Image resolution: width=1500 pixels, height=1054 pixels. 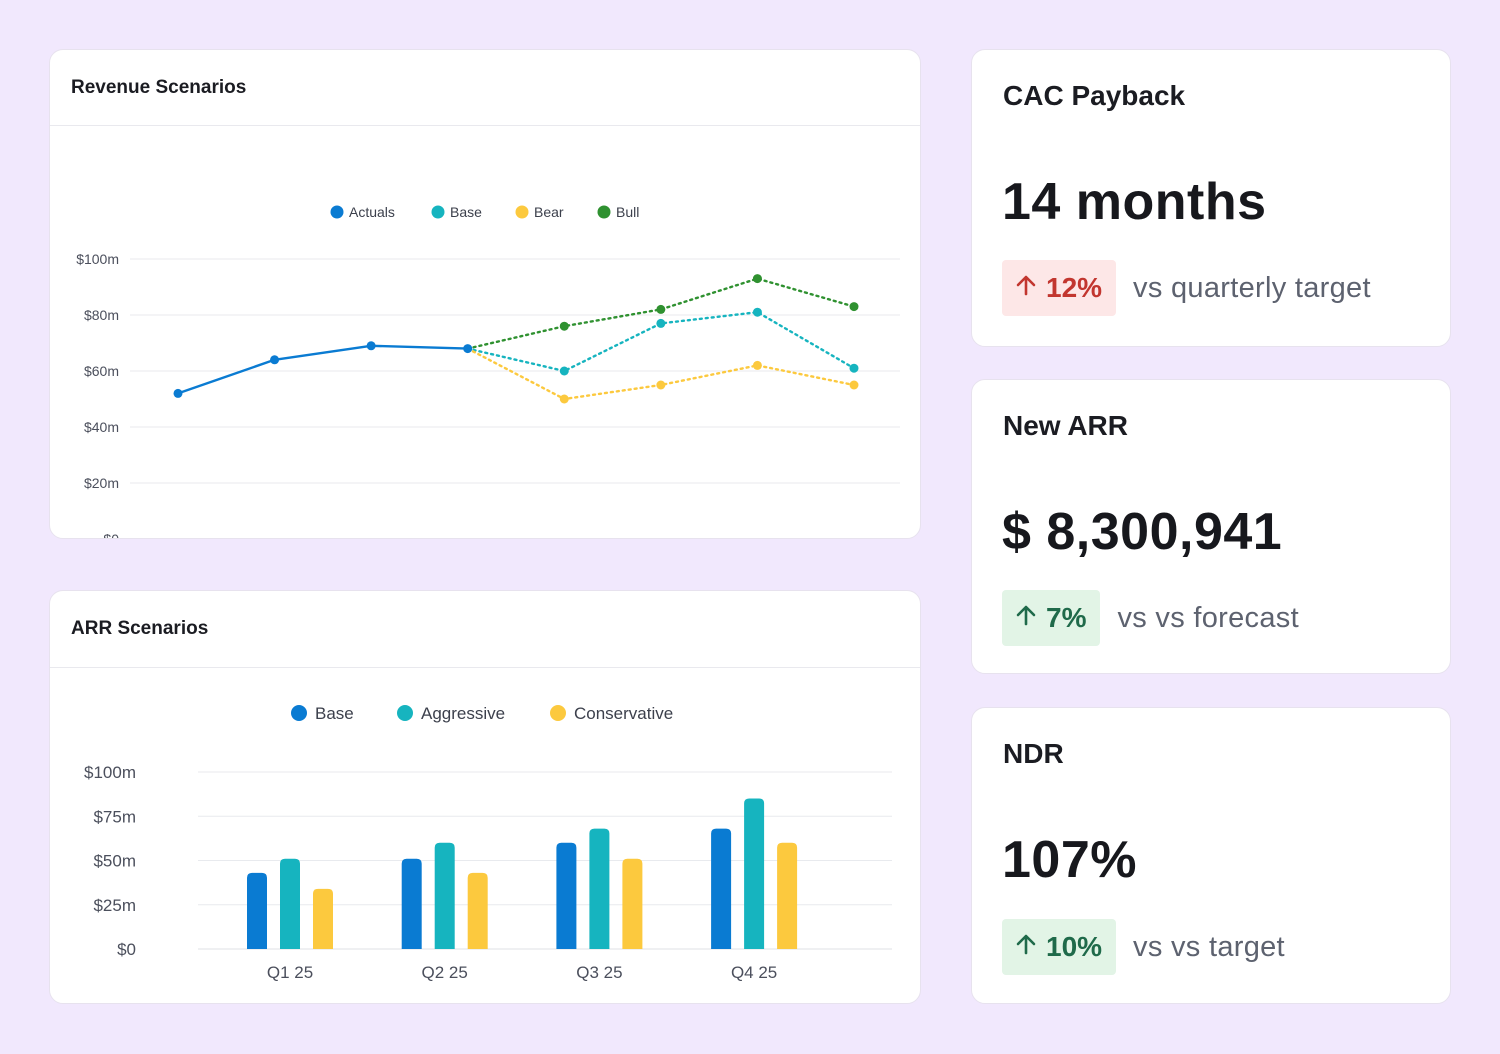 I want to click on legend-label-aggressive: Aggressive, so click(x=463, y=713).